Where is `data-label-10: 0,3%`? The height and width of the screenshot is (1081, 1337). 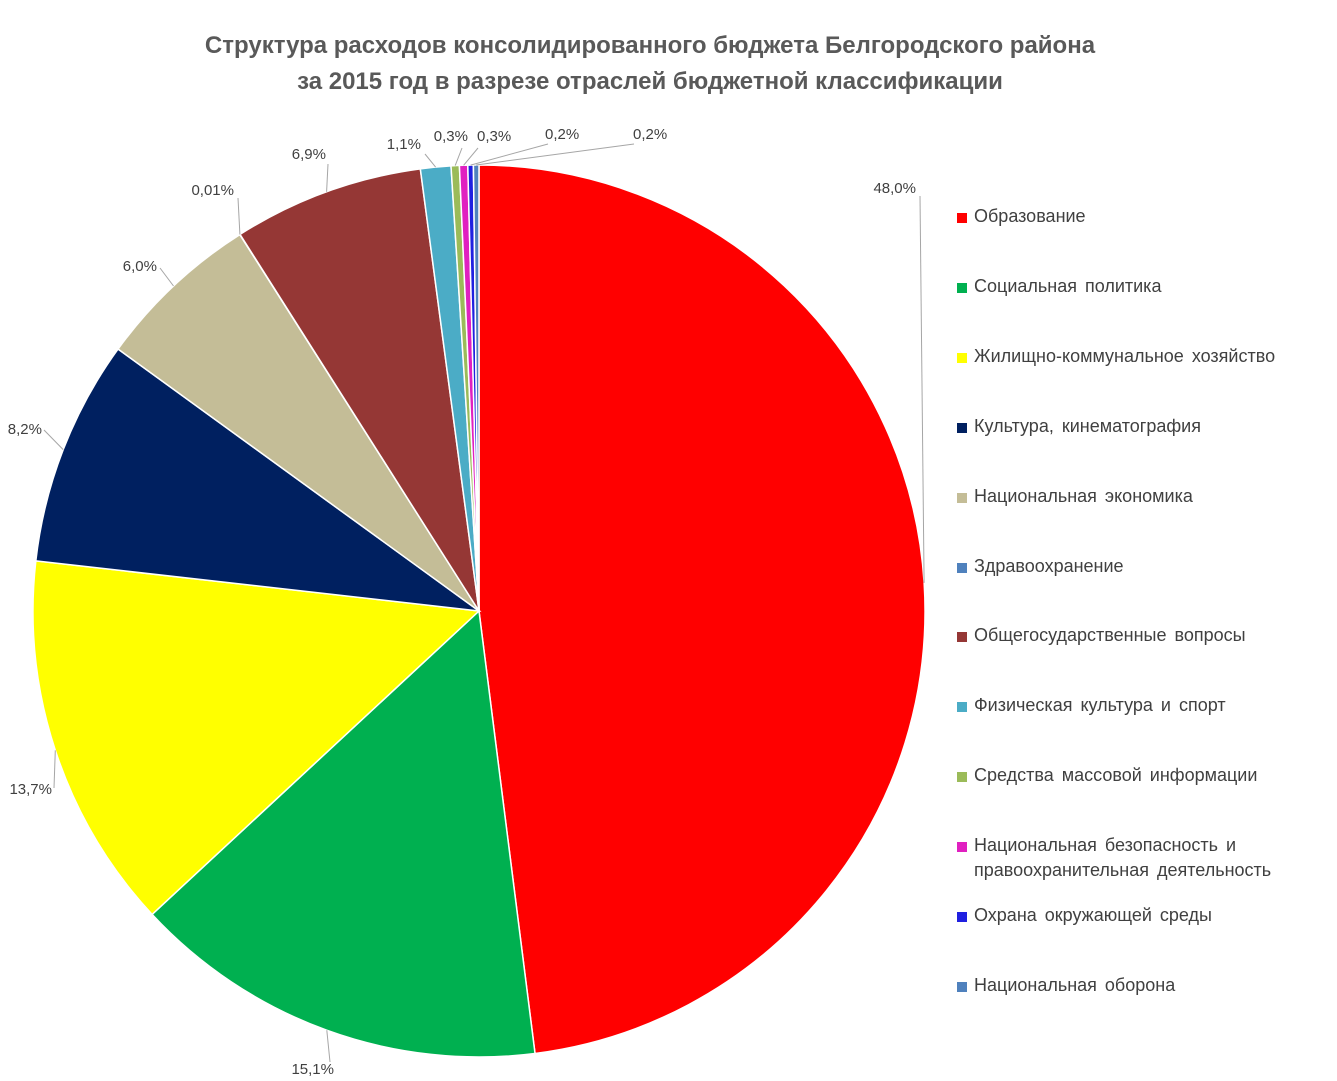
data-label-10: 0,3% is located at coordinates (494, 136).